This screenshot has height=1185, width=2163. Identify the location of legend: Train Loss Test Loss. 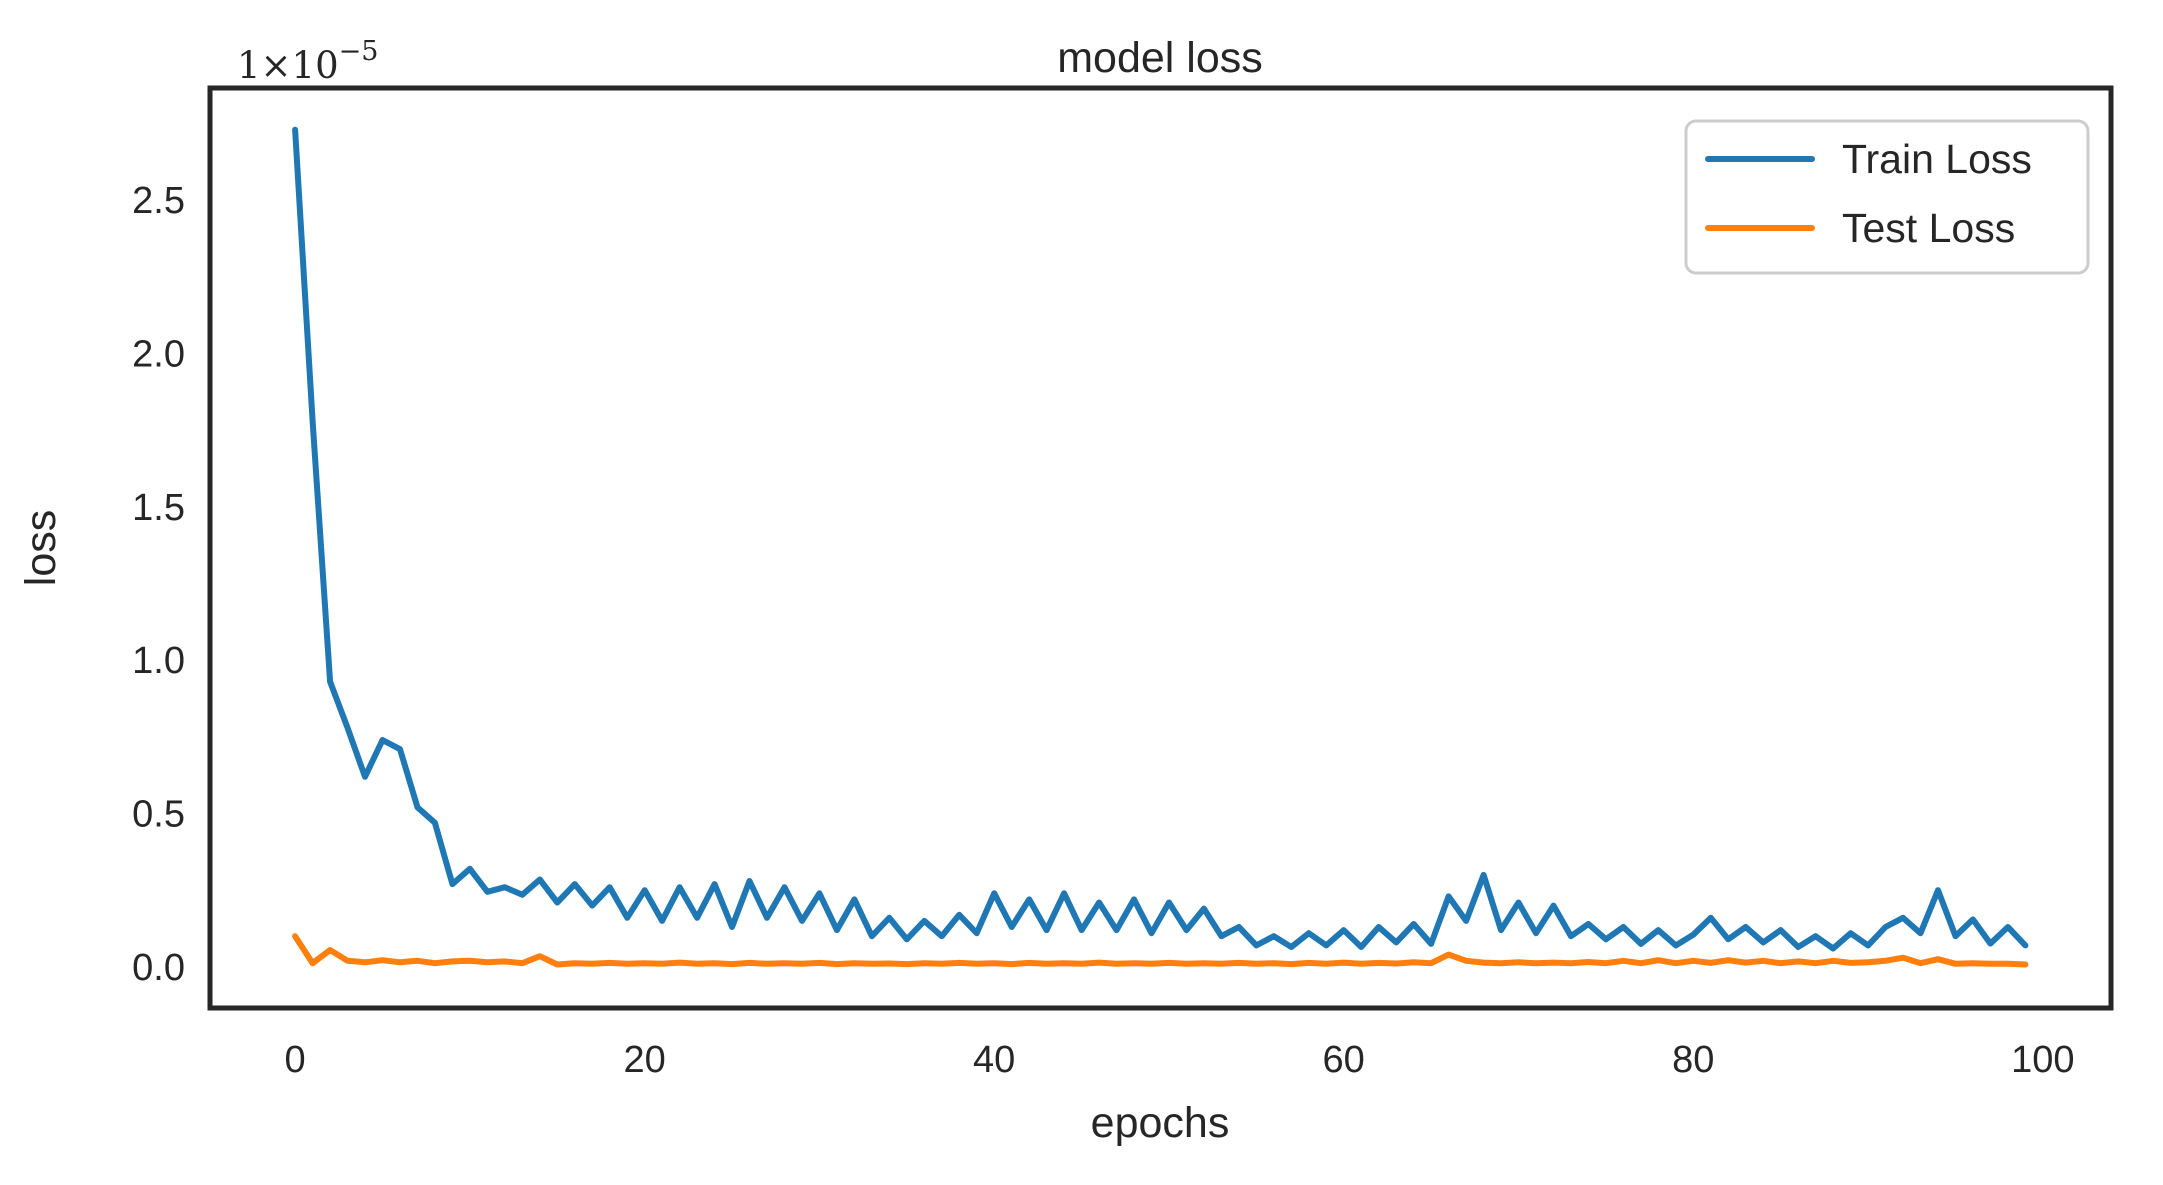
(1887, 197).